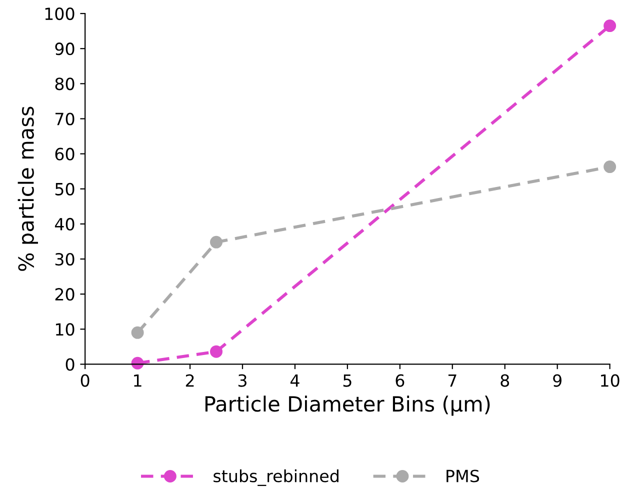  I want to click on legend-label: stubs_rebinned, so click(276, 477).